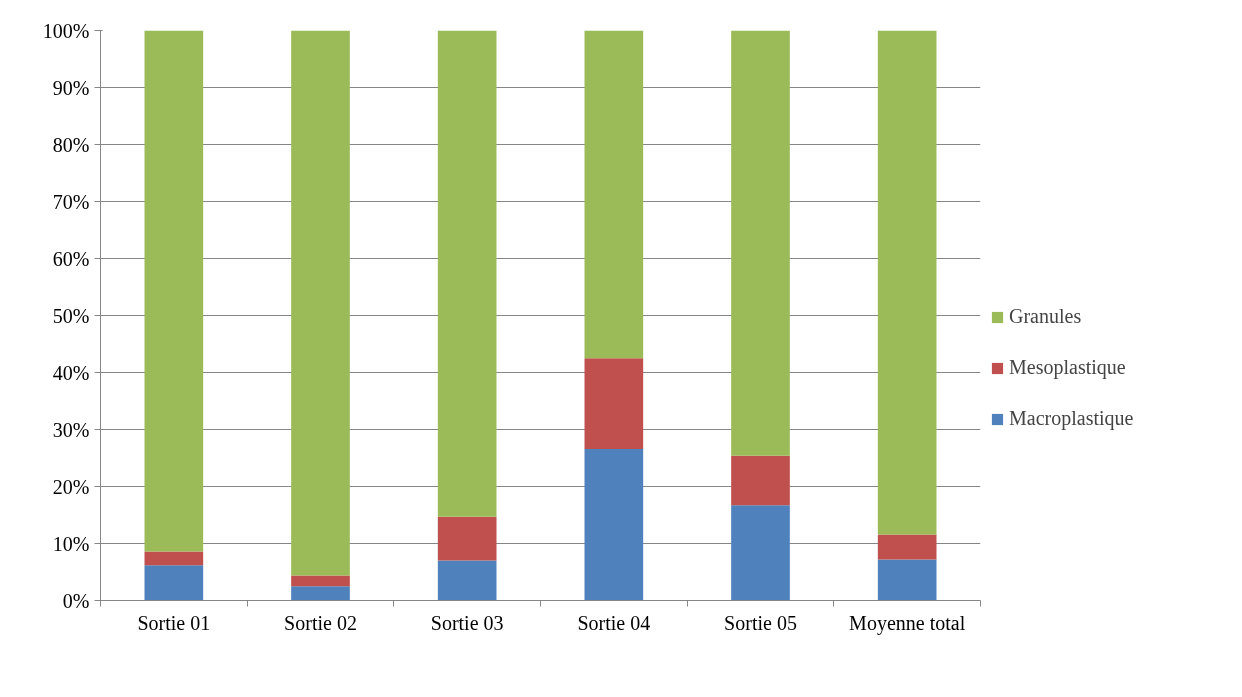  Describe the element at coordinates (71, 429) in the screenshot. I see `y-tick-label: 30%` at that location.